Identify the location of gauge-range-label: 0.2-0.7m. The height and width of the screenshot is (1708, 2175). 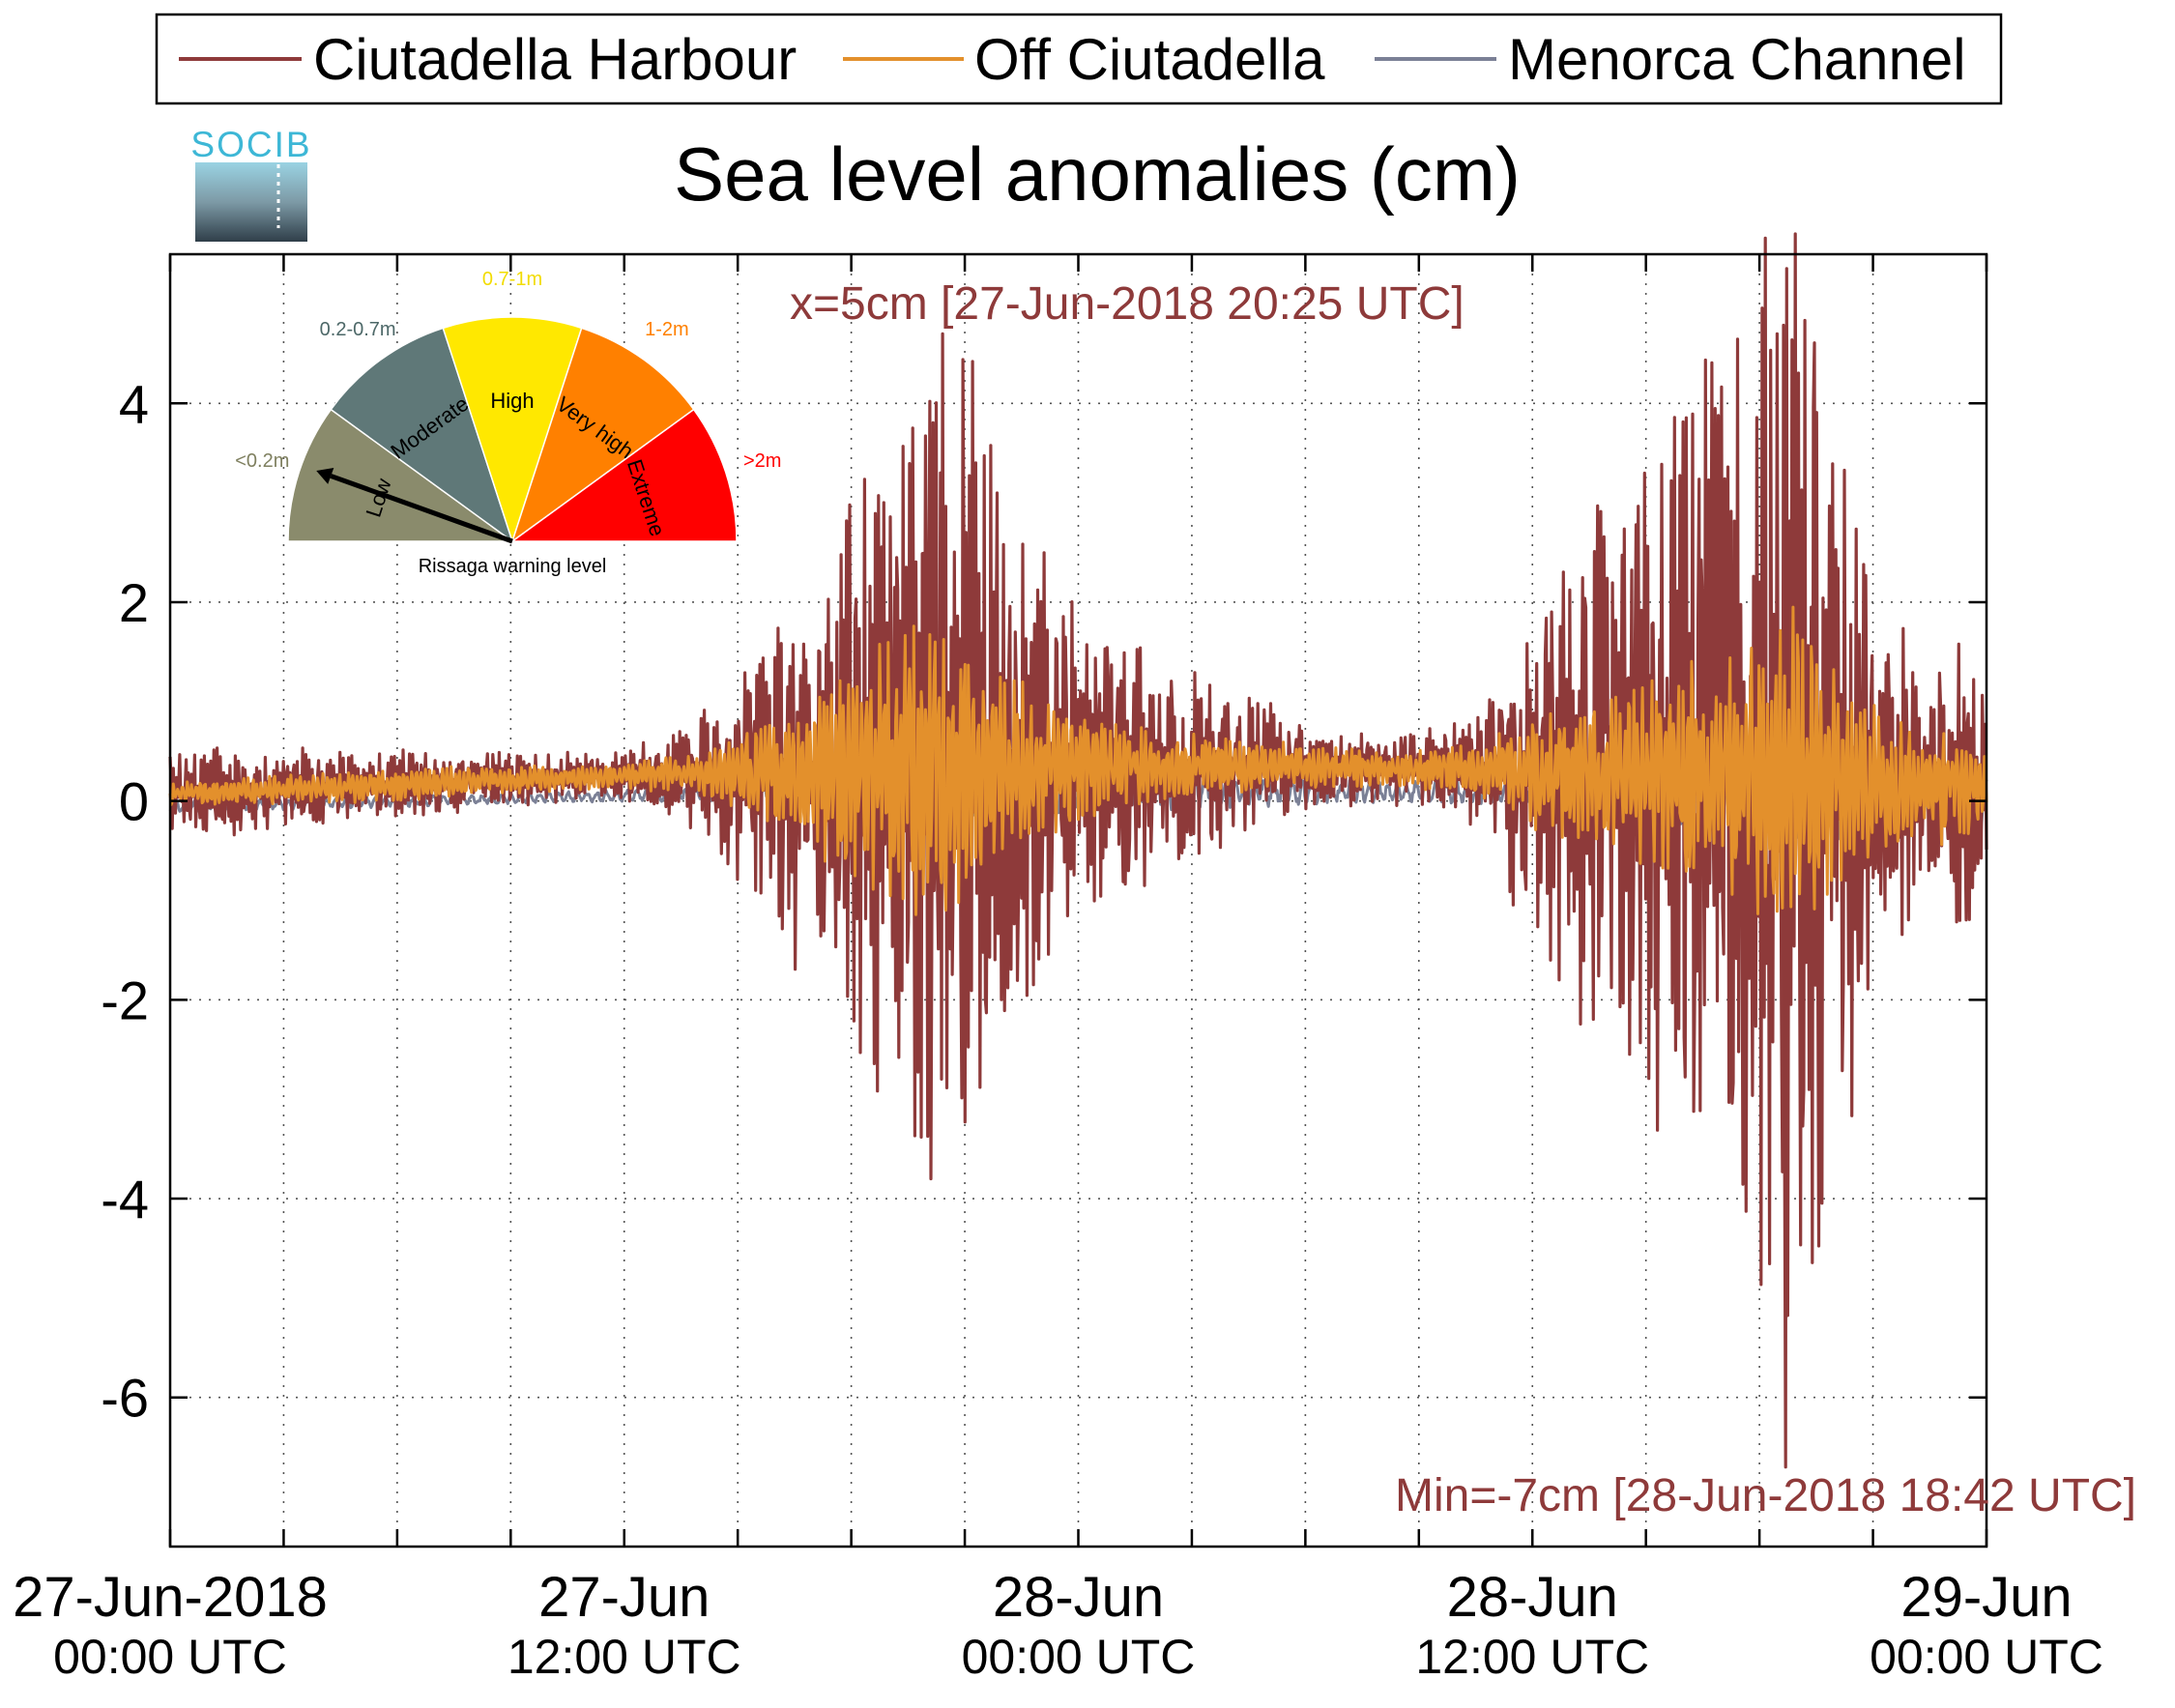
(358, 329).